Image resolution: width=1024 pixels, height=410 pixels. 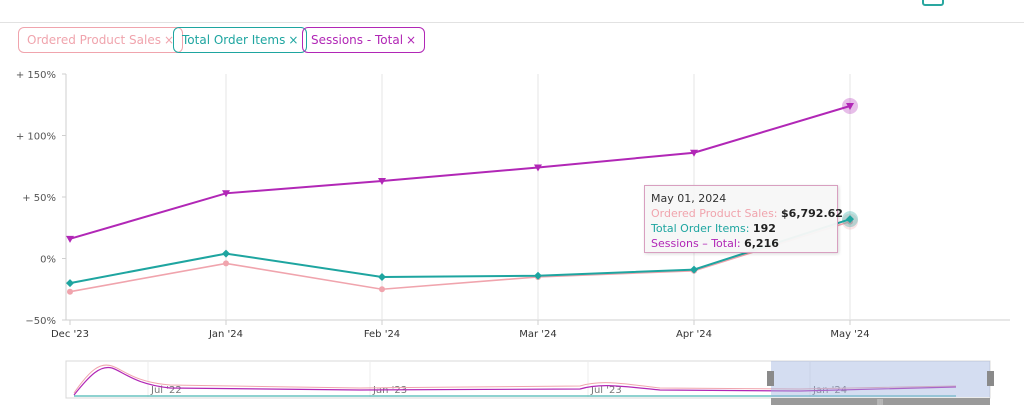 I want to click on filter-chip-ordered-product-sales: Ordered Product Sales ×, so click(x=101, y=40).